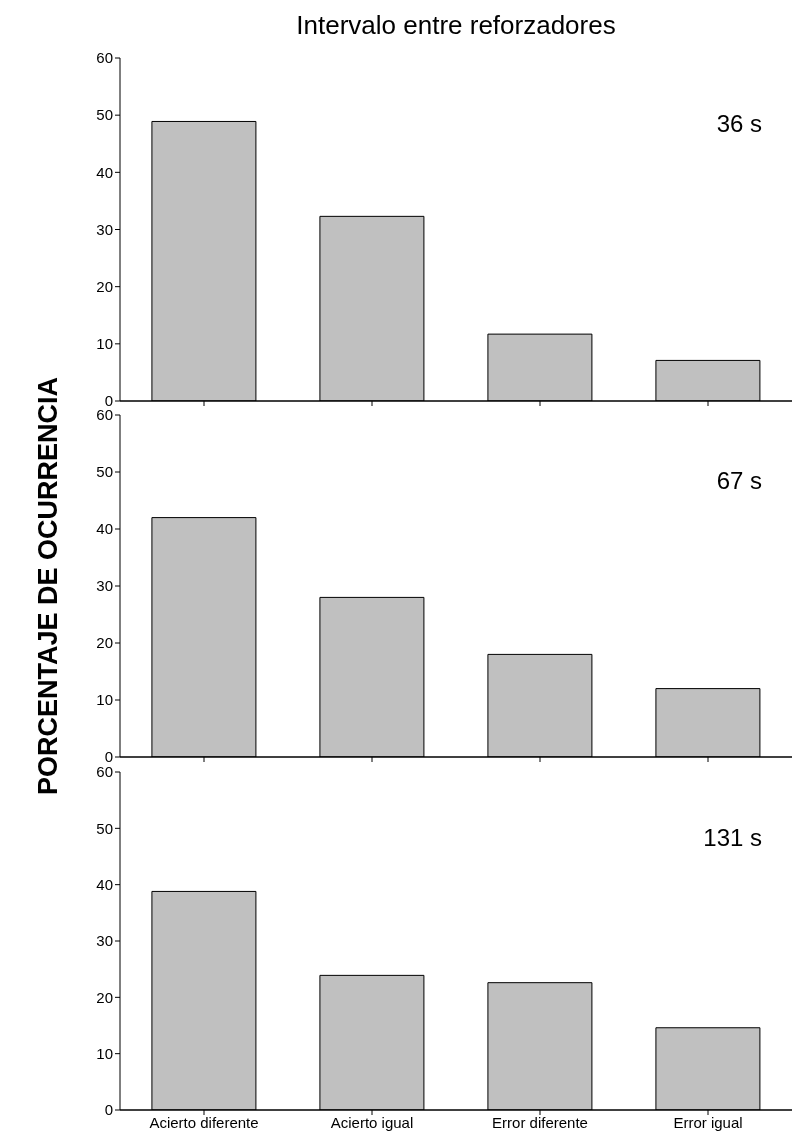 The height and width of the screenshot is (1138, 792). Describe the element at coordinates (372, 1122) in the screenshot. I see `x-tick-label: Acierto igual` at that location.